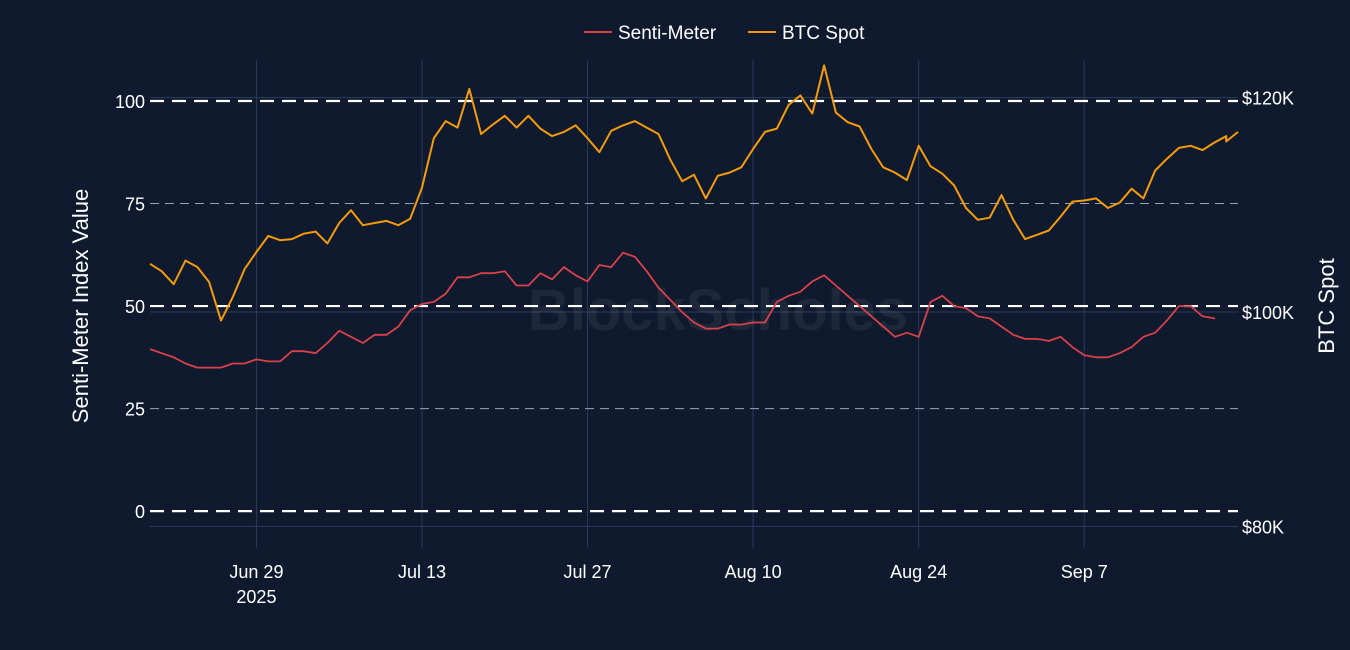  I want to click on legend: Senti-Meter BTC Spot, so click(724, 33).